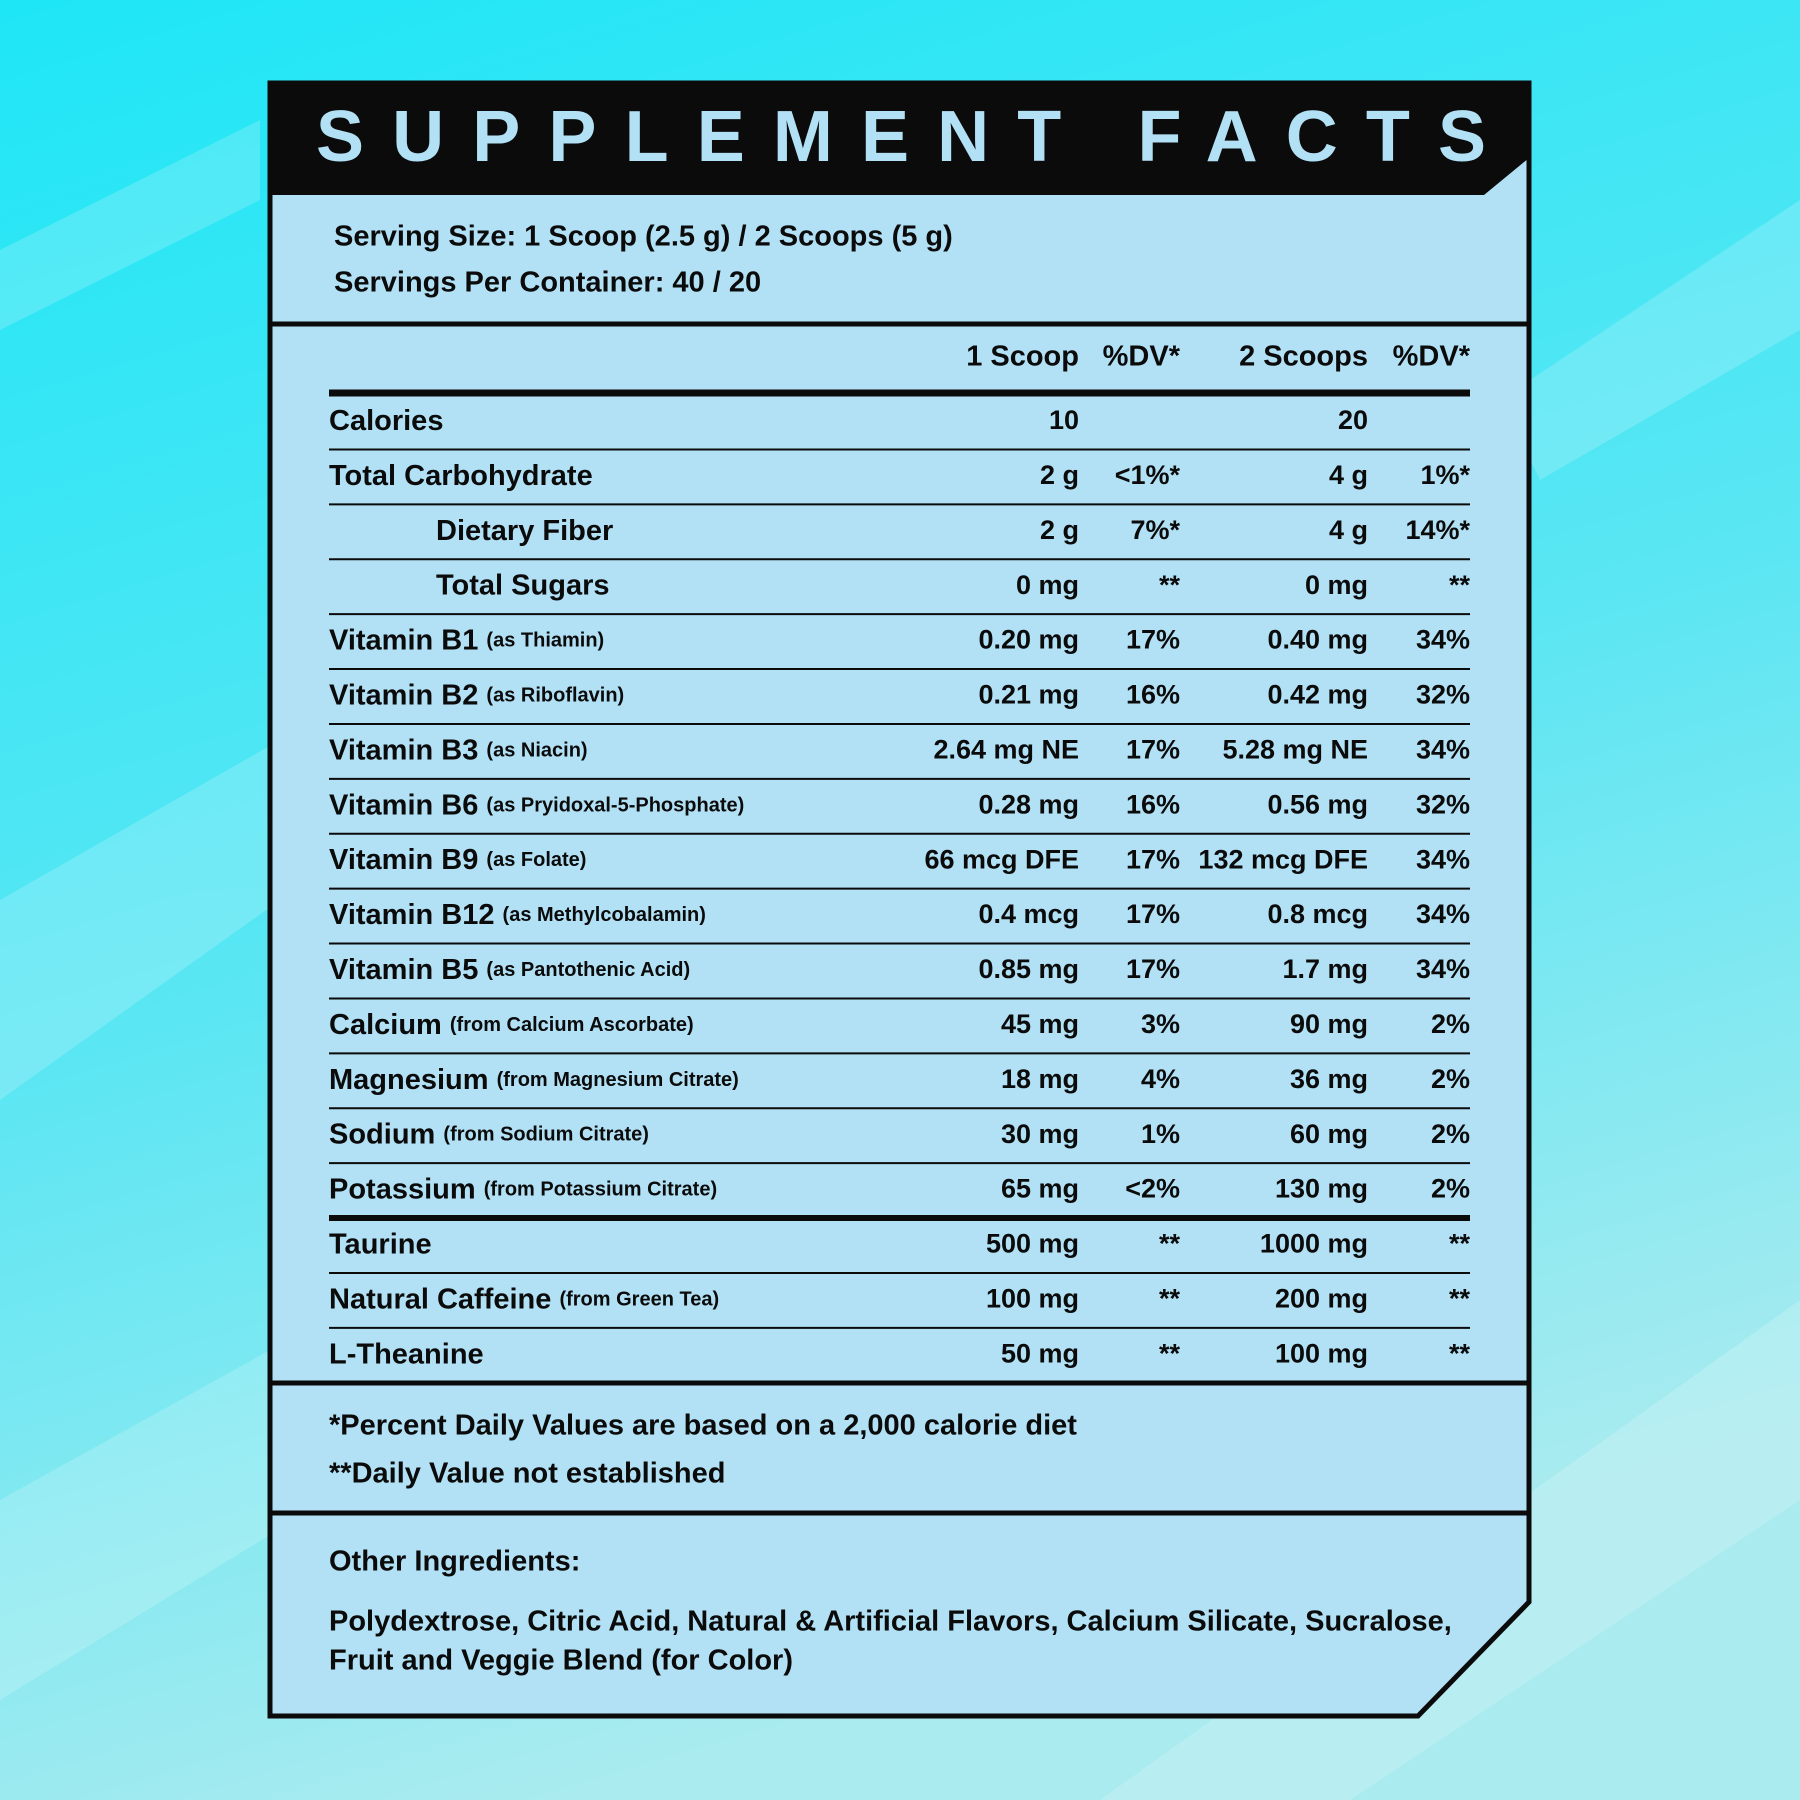 This screenshot has width=1800, height=1800. Describe the element at coordinates (1329, 1024) in the screenshot. I see `row-value: 90 mg` at that location.